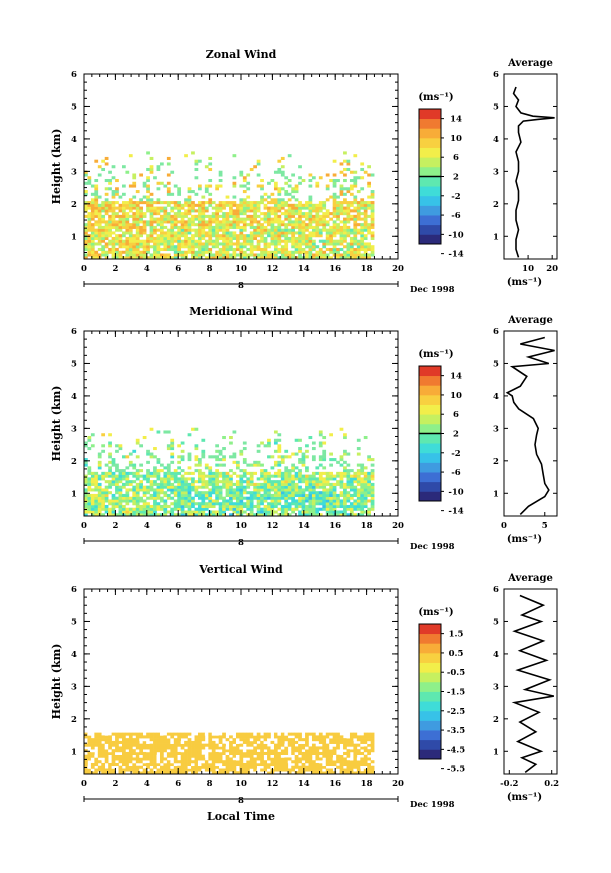  What do you see at coordinates (241, 526) in the screenshot?
I see `x-tick-label: 10` at bounding box center [241, 526].